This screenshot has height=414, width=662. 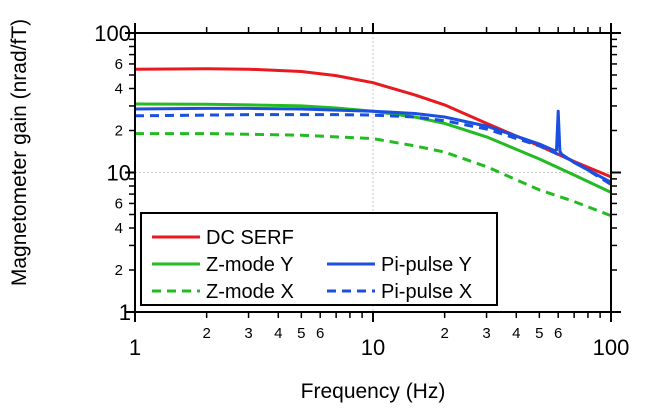 I want to click on legend-label-zmode_y: Z-mode Y, so click(x=249, y=265).